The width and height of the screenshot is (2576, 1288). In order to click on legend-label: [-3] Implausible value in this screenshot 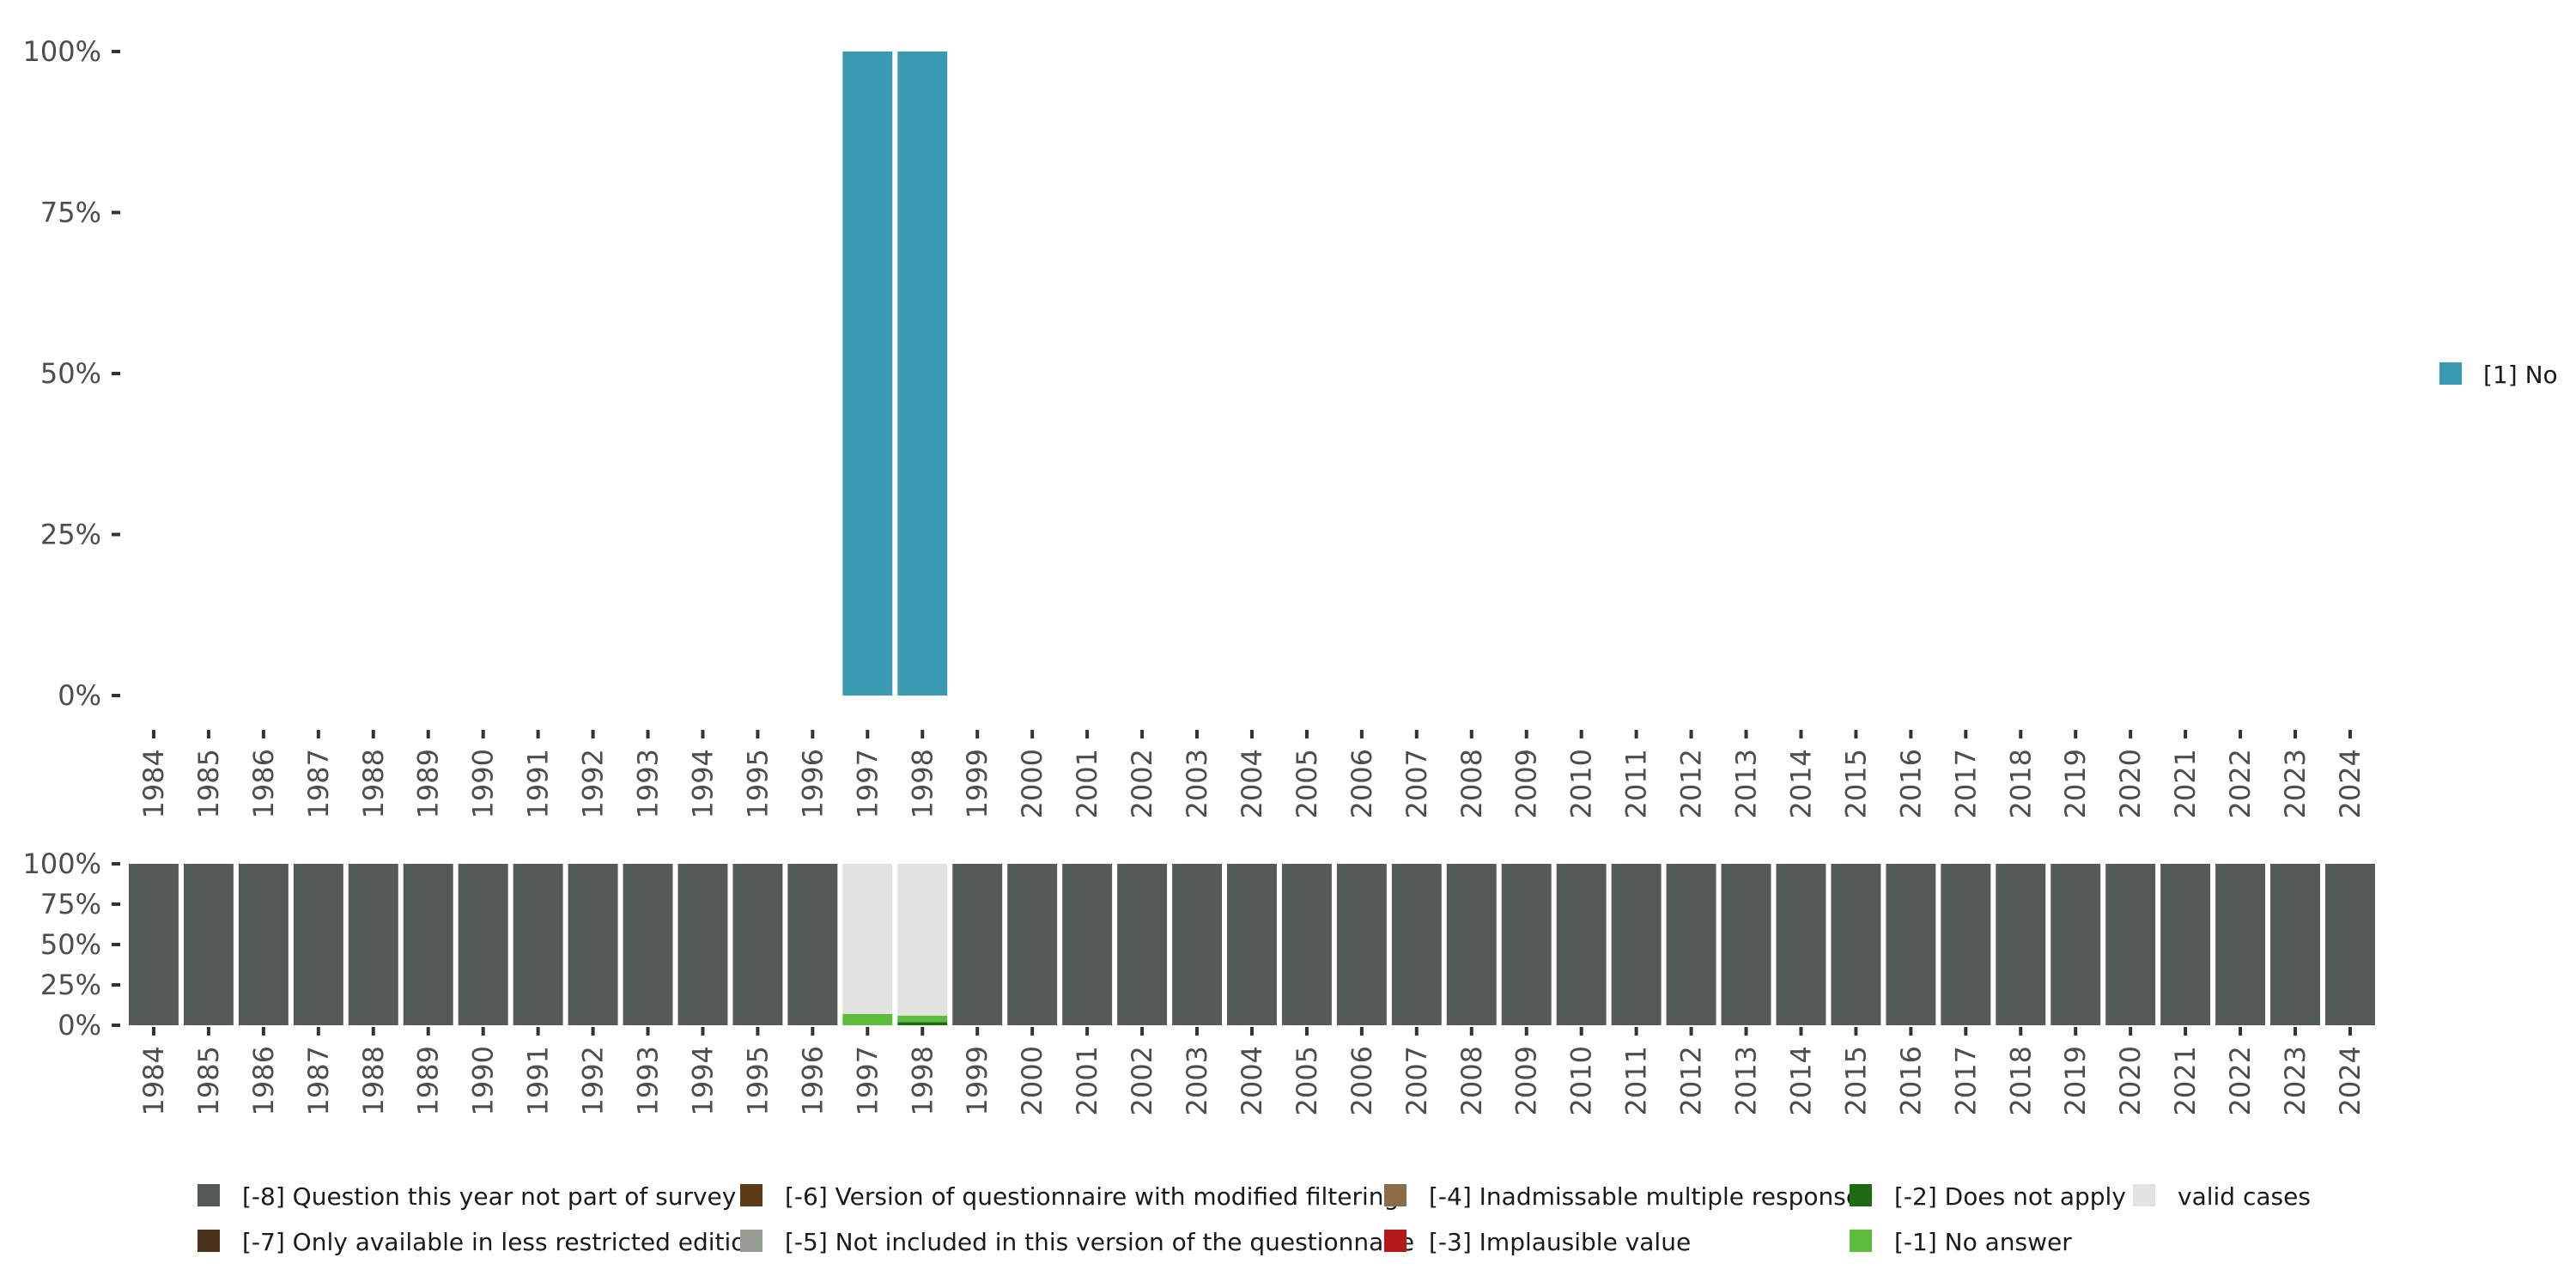, I will do `click(1560, 1242)`.